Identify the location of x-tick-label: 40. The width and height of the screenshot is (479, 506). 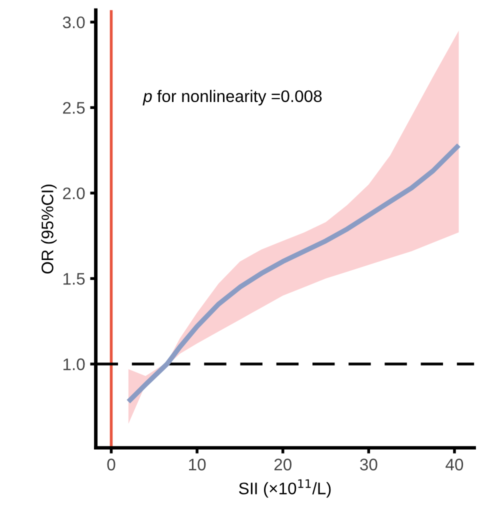
(455, 464).